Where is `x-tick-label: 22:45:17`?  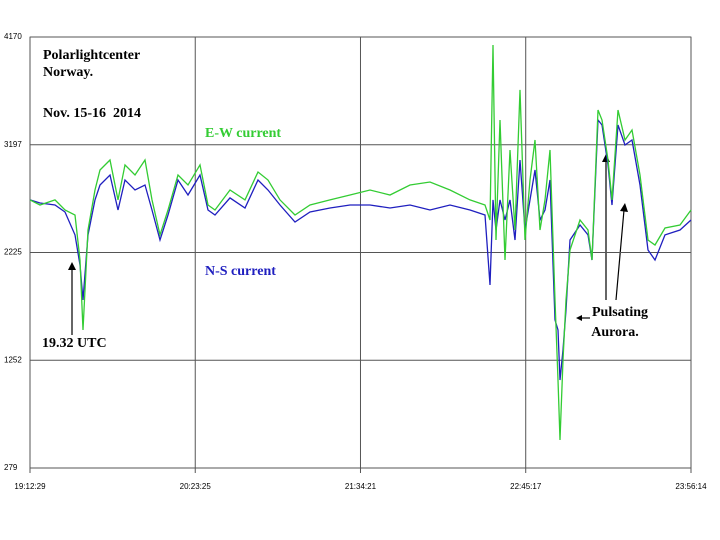 x-tick-label: 22:45:17 is located at coordinates (526, 486).